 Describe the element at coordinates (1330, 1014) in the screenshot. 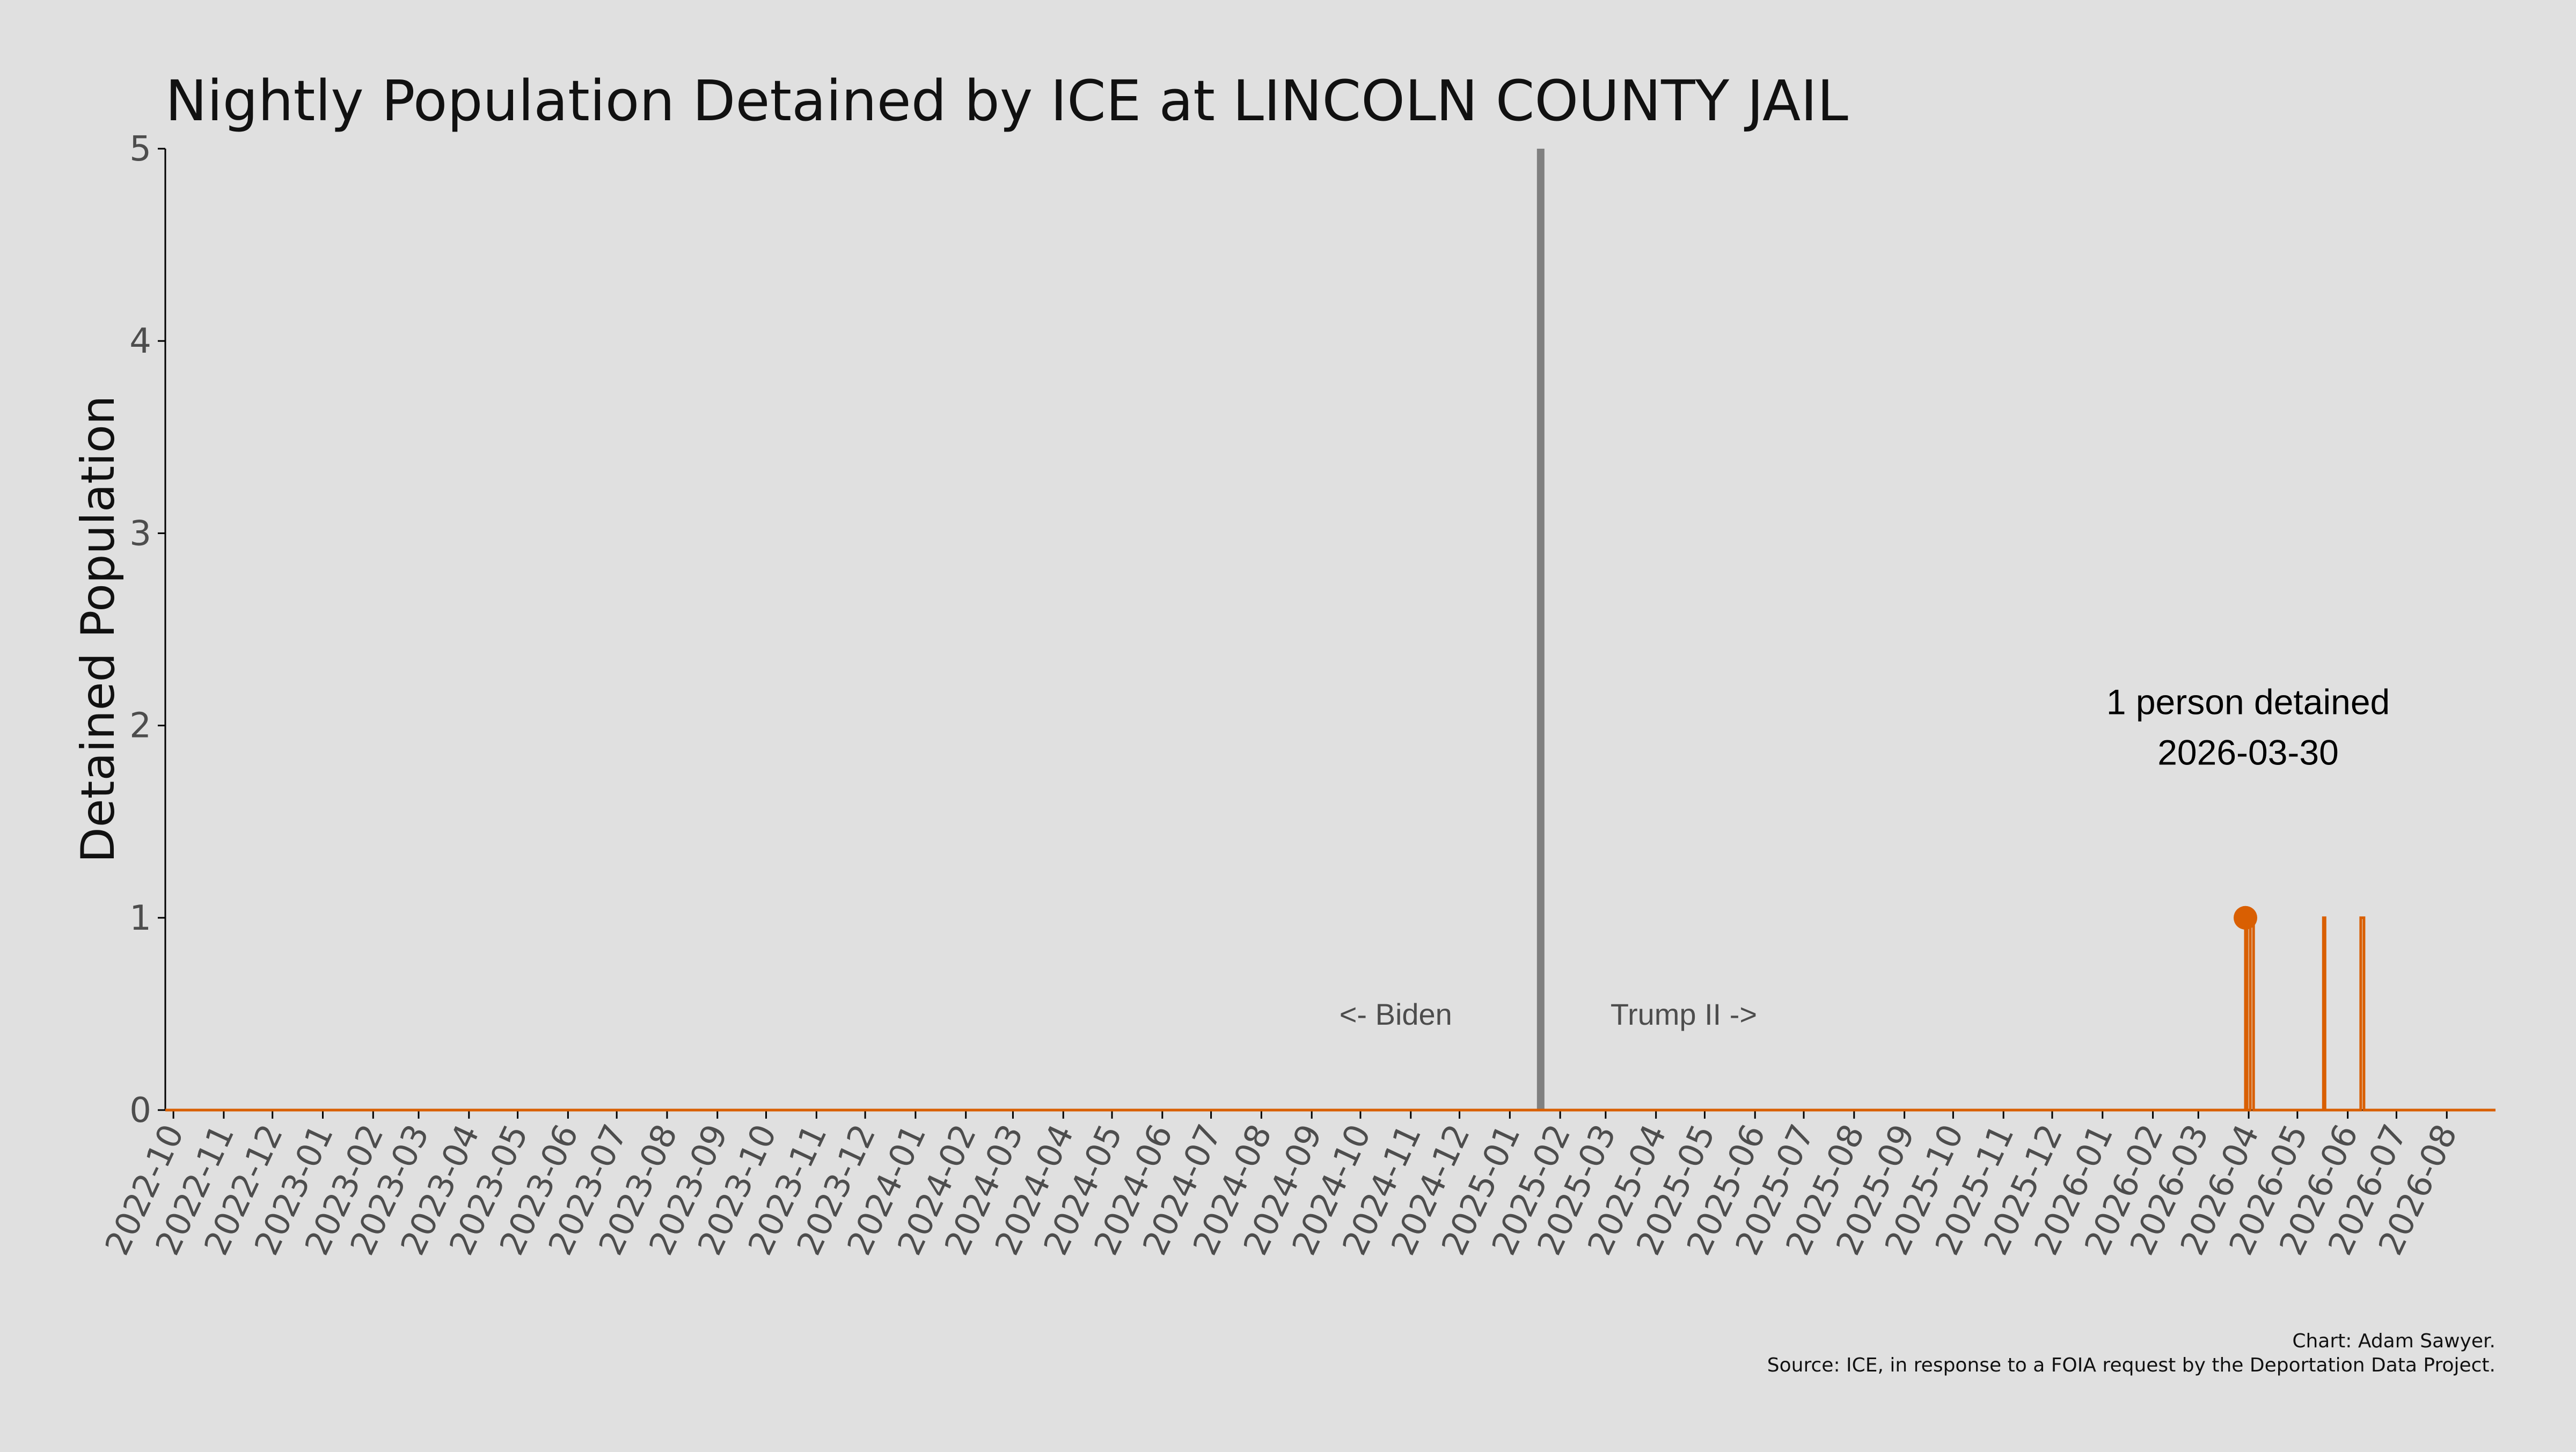

I see `population-line` at that location.